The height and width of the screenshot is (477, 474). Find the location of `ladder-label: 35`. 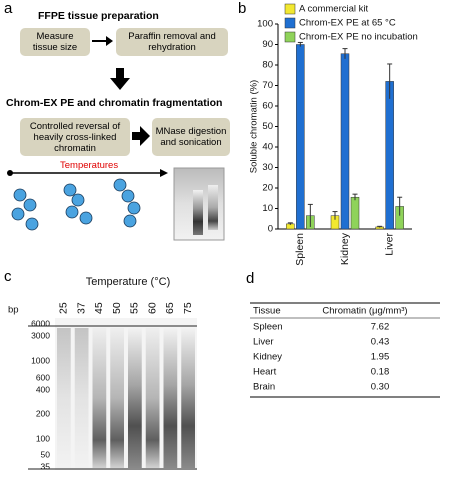

ladder-label: 35 is located at coordinates (46, 466).